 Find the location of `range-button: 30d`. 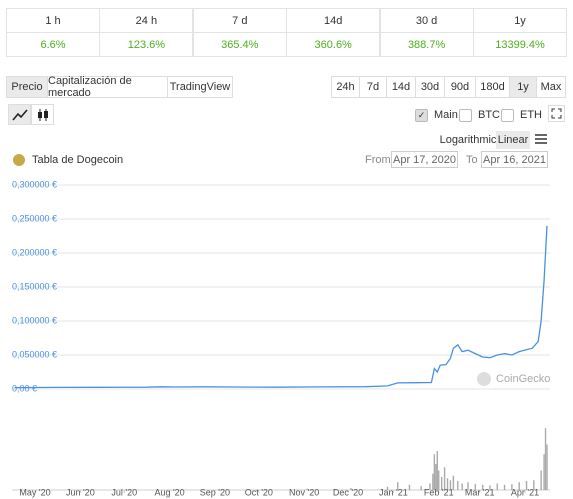

range-button: 30d is located at coordinates (430, 87).